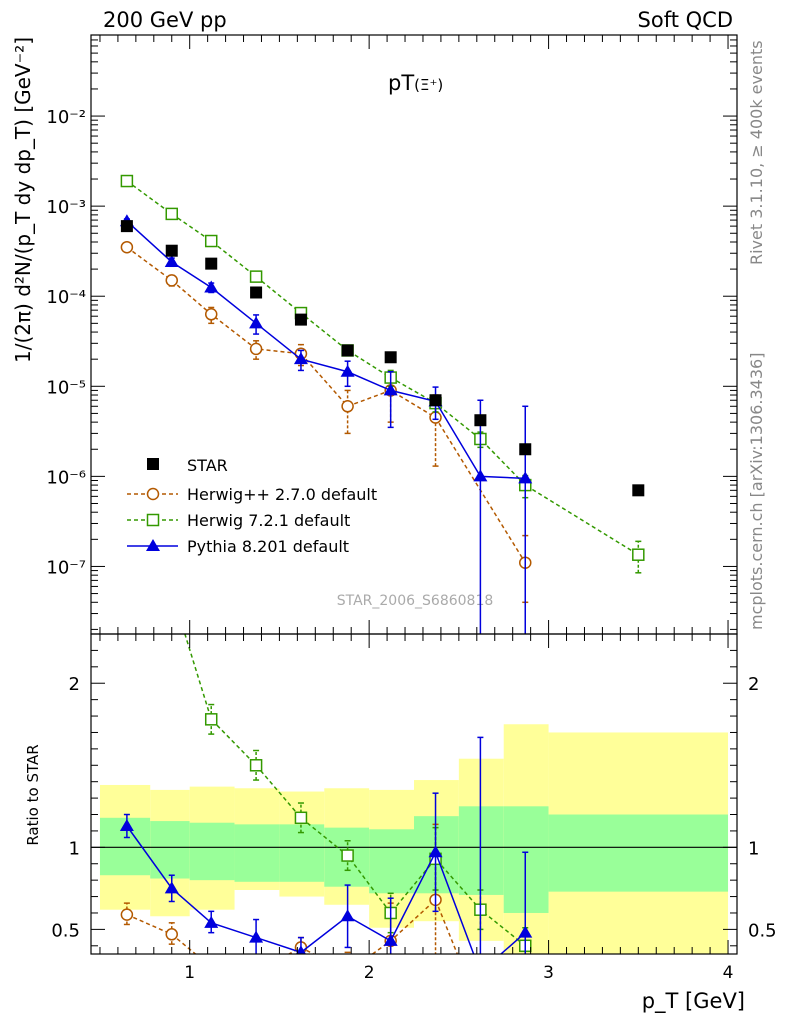  I want to click on legend-marker-star, so click(153, 464).